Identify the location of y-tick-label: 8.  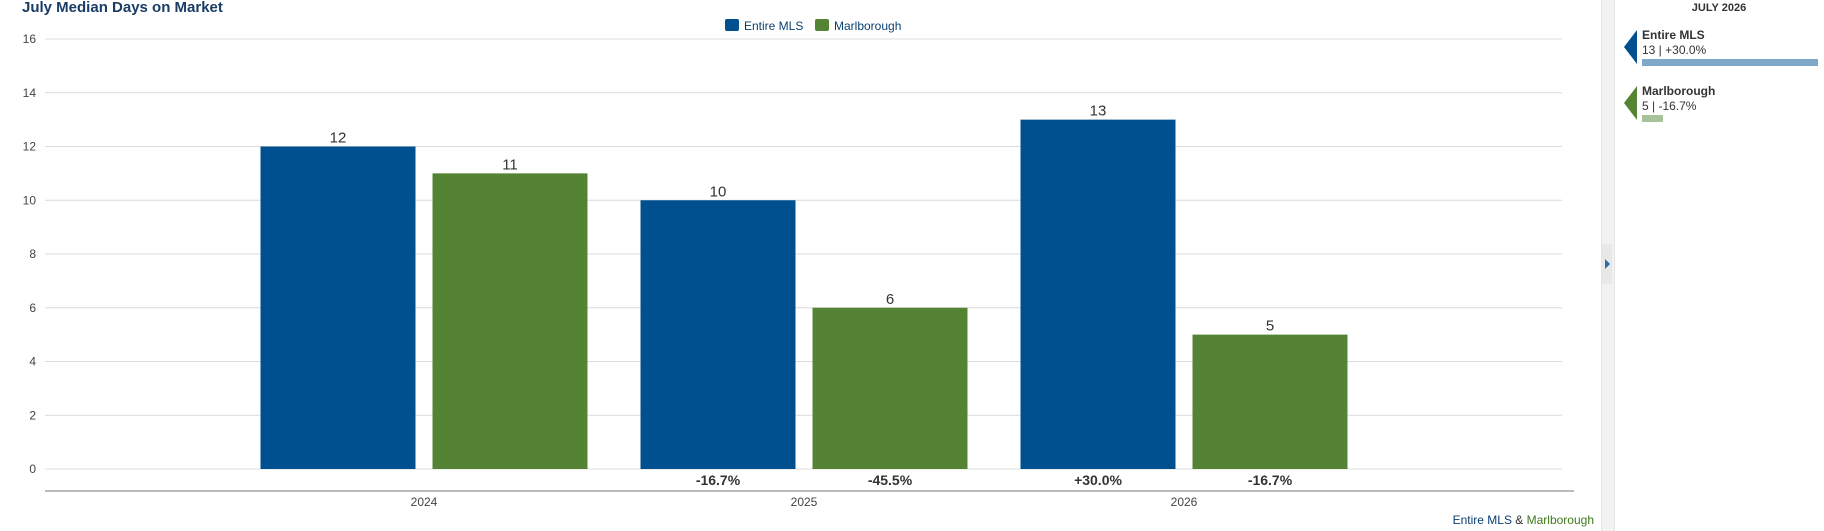
(32, 254).